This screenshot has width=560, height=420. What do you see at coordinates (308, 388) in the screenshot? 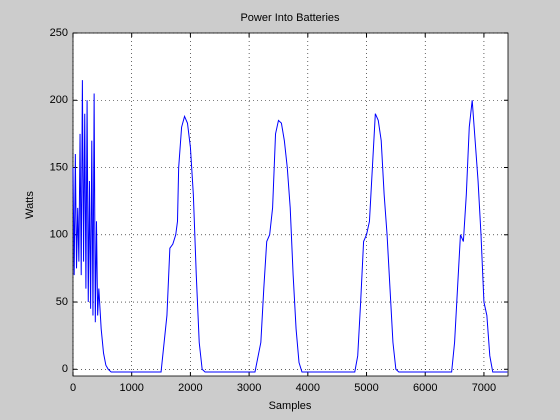
I see `x-tick-label: 4000` at bounding box center [308, 388].